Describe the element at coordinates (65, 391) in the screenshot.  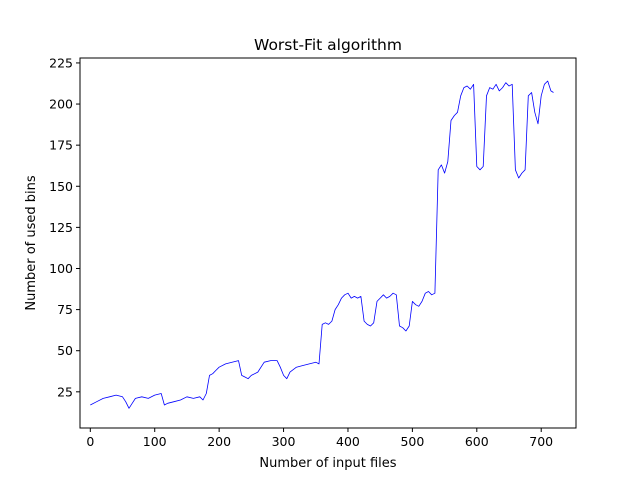
I see `y-tick-label: 25` at that location.